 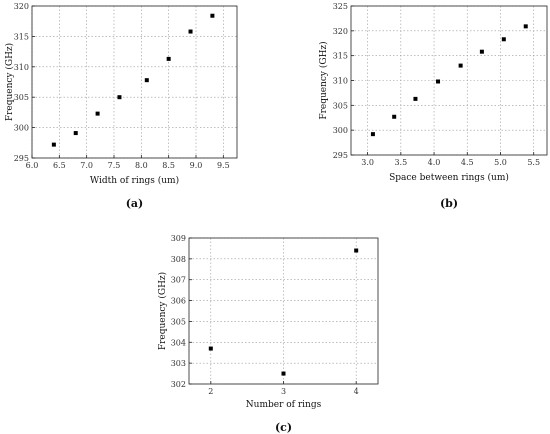 What do you see at coordinates (400, 162) in the screenshot?
I see `x-tick-label: 3.5` at bounding box center [400, 162].